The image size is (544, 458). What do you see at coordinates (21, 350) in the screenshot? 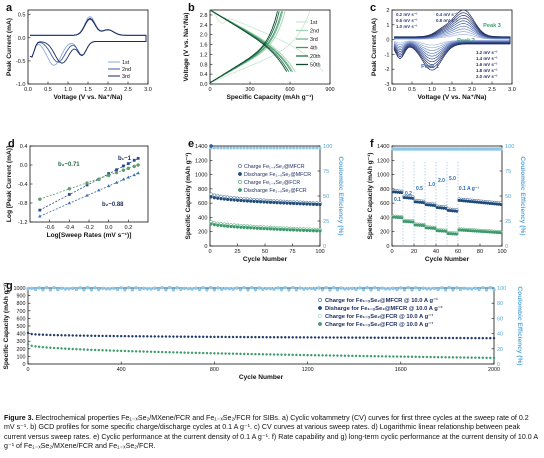
I see `y-tick-label: 200` at bounding box center [21, 350].